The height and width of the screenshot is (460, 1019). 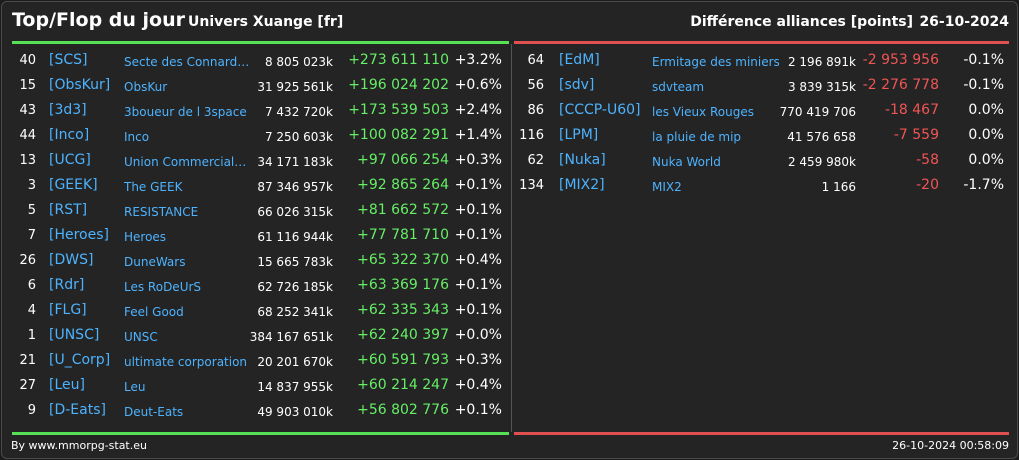 What do you see at coordinates (403, 310) in the screenshot?
I see `diff-cell: +62 335 343` at bounding box center [403, 310].